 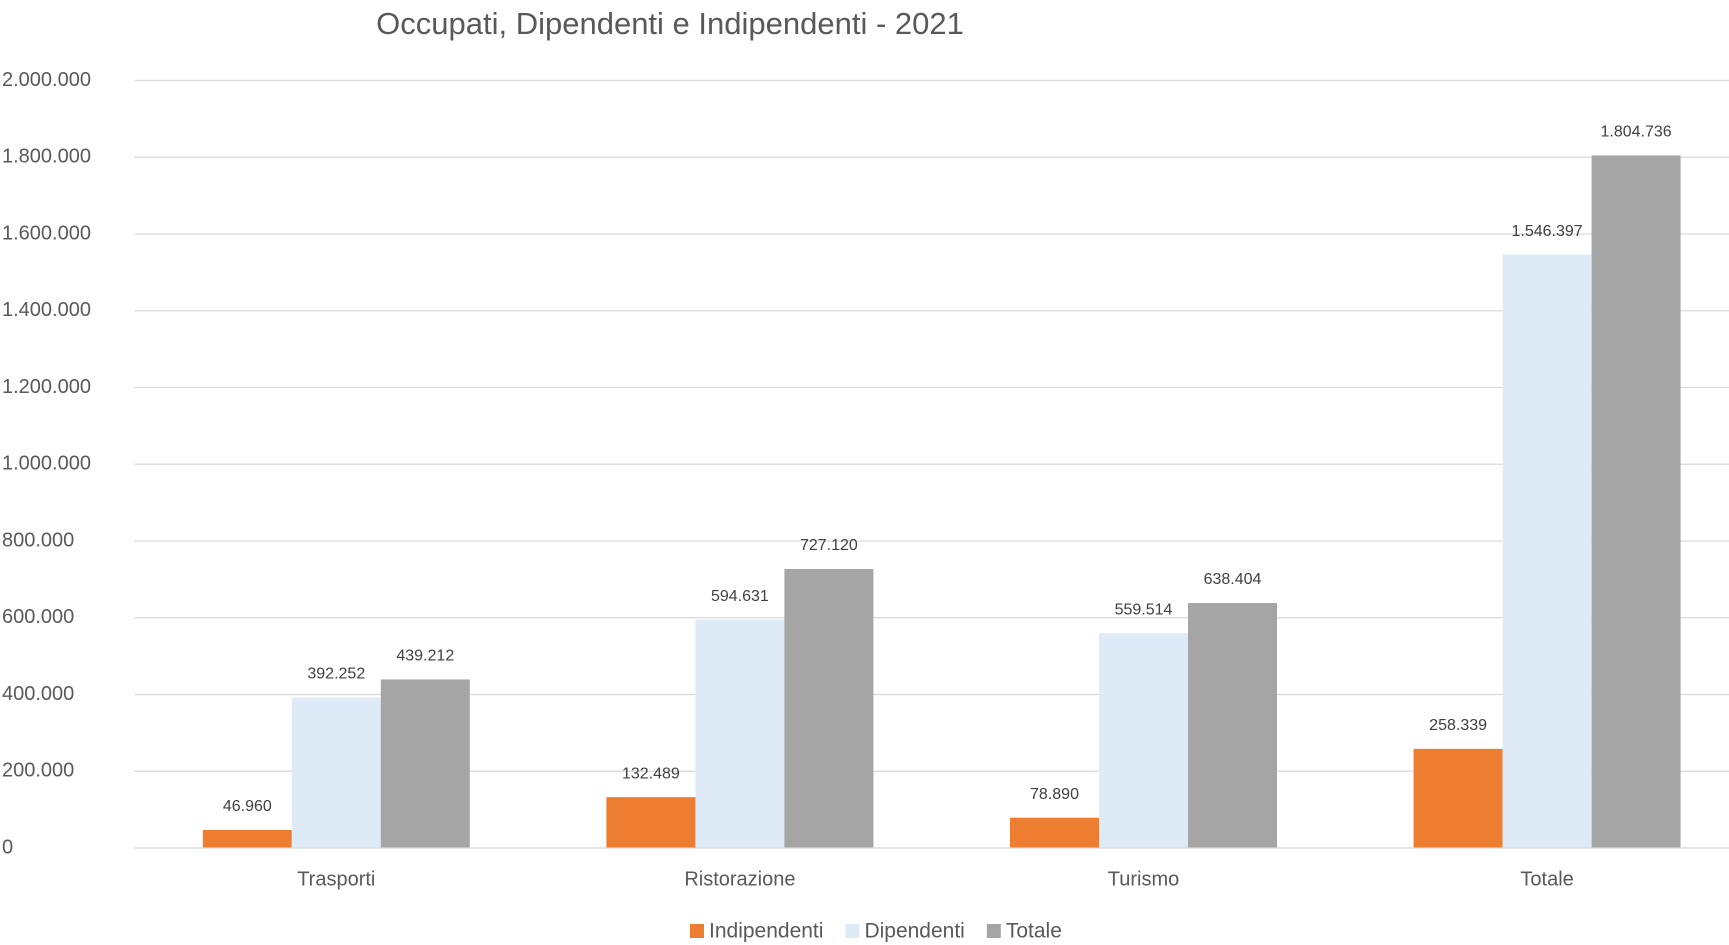 What do you see at coordinates (1054, 794) in the screenshot?
I see `data-label: 78.890` at bounding box center [1054, 794].